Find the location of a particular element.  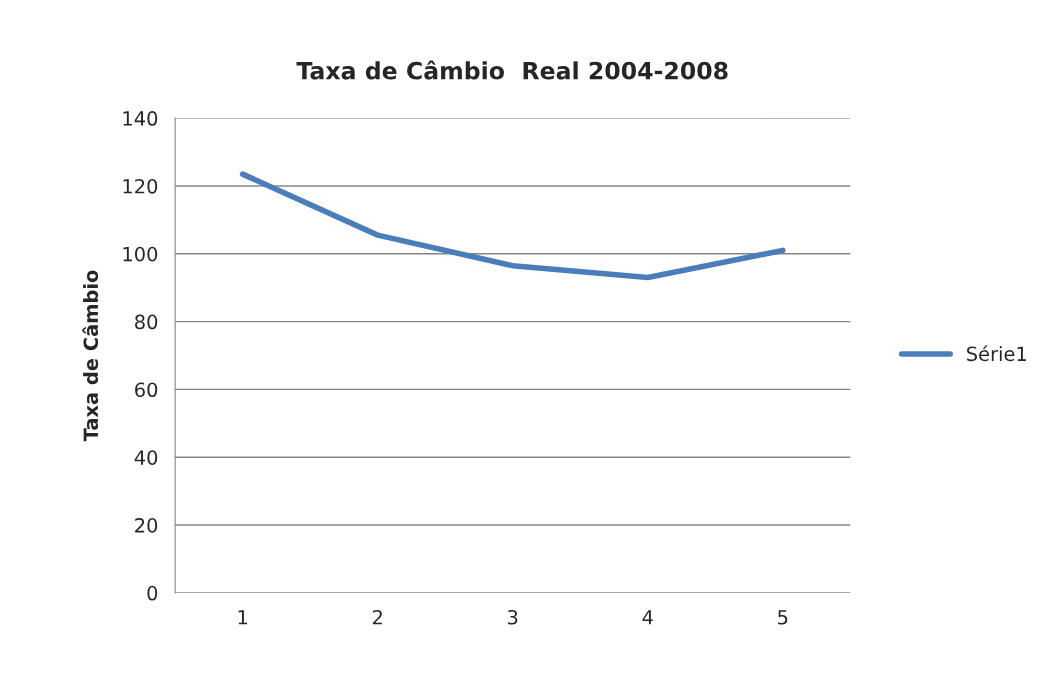

x-tick-label: 4 is located at coordinates (647, 617).